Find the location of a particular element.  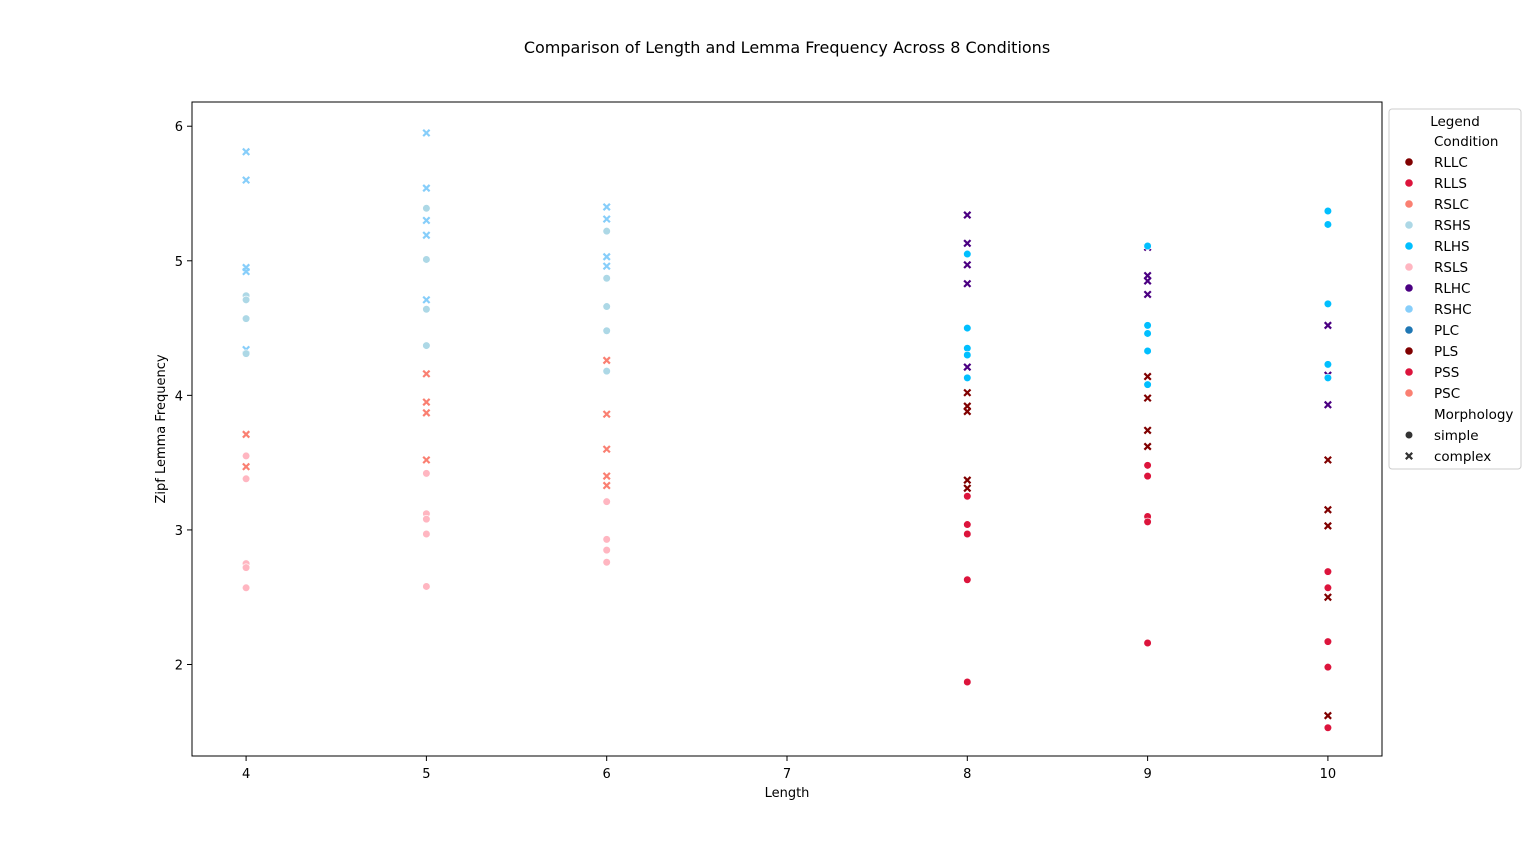

x-tick-label: 7 is located at coordinates (787, 774).